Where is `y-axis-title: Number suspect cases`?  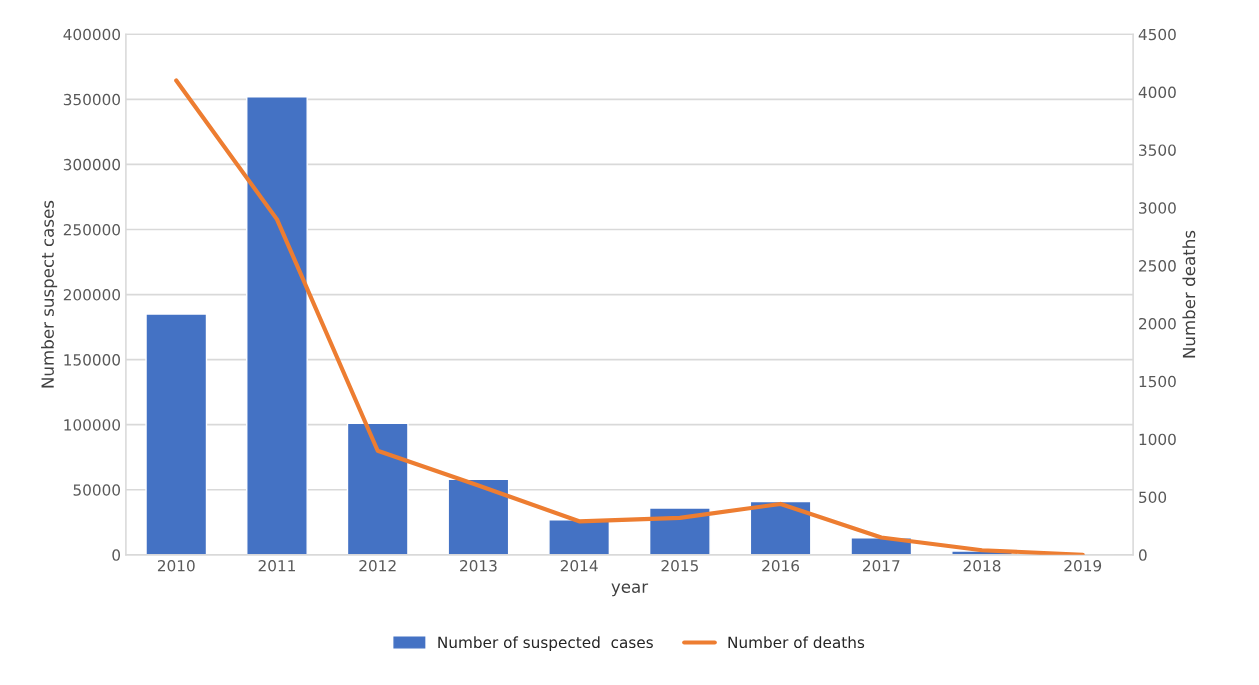 y-axis-title: Number suspect cases is located at coordinates (49, 294).